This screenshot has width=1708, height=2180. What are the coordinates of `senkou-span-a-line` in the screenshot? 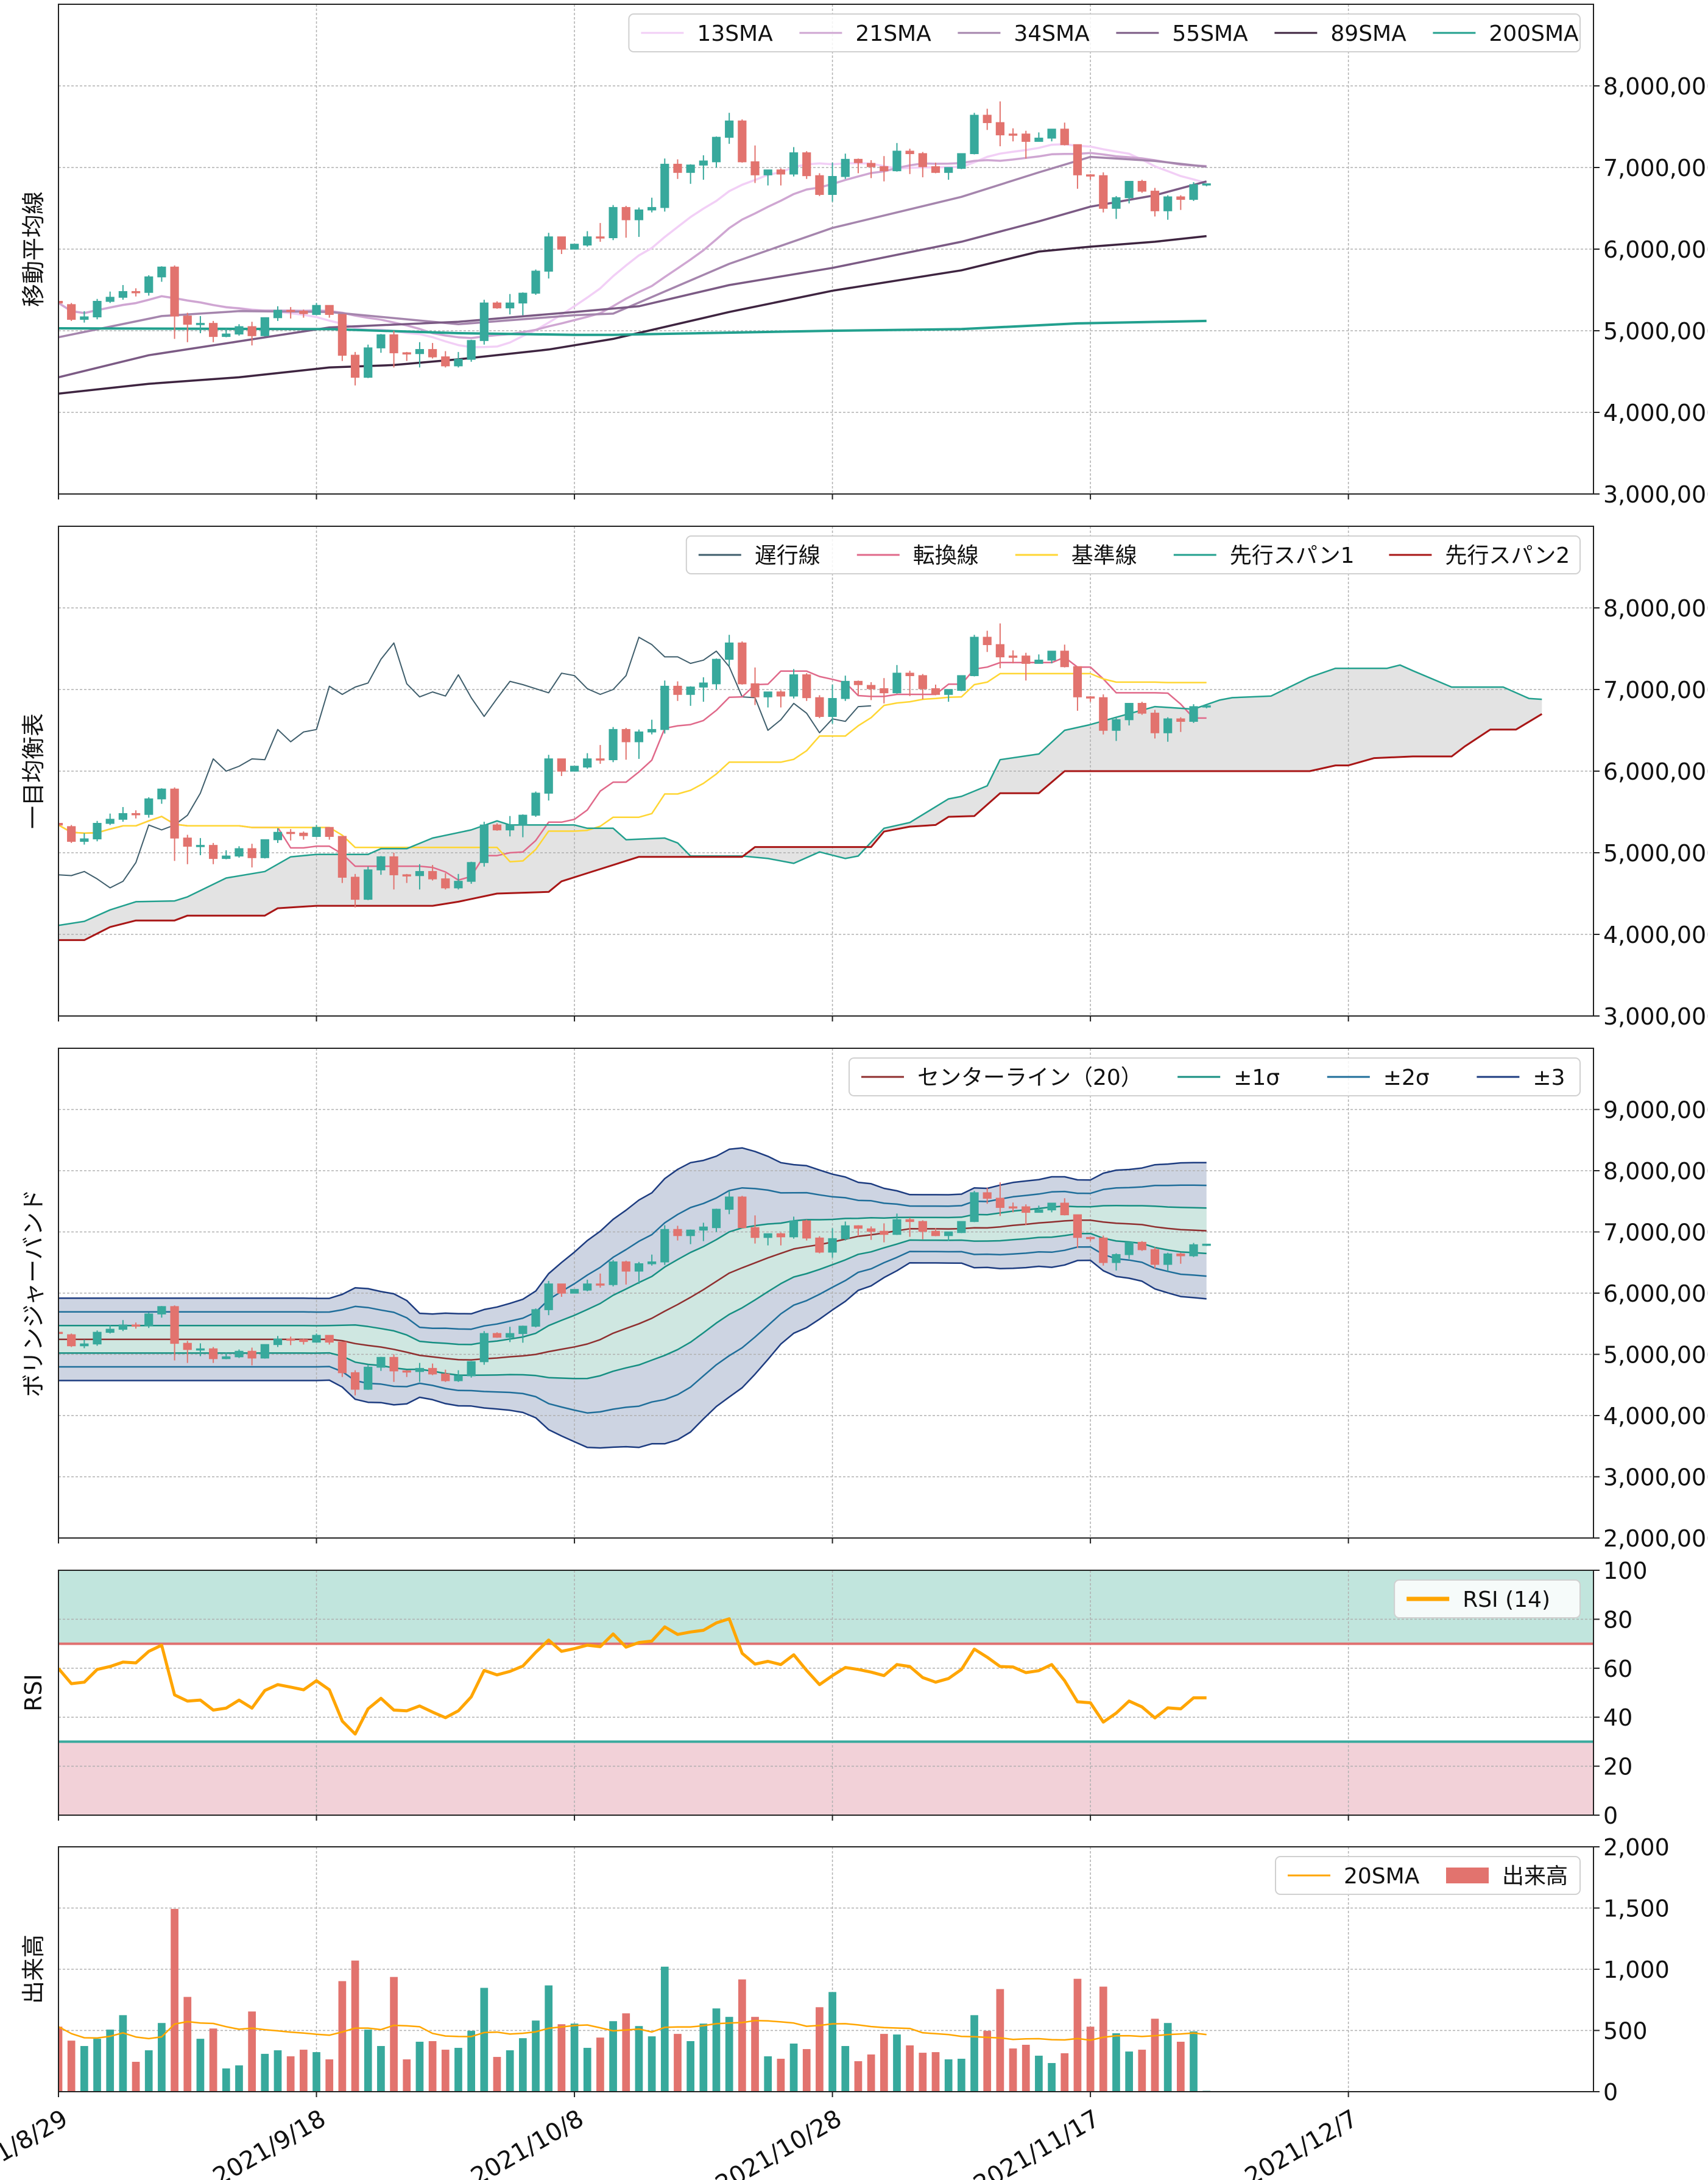 It's located at (800, 795).